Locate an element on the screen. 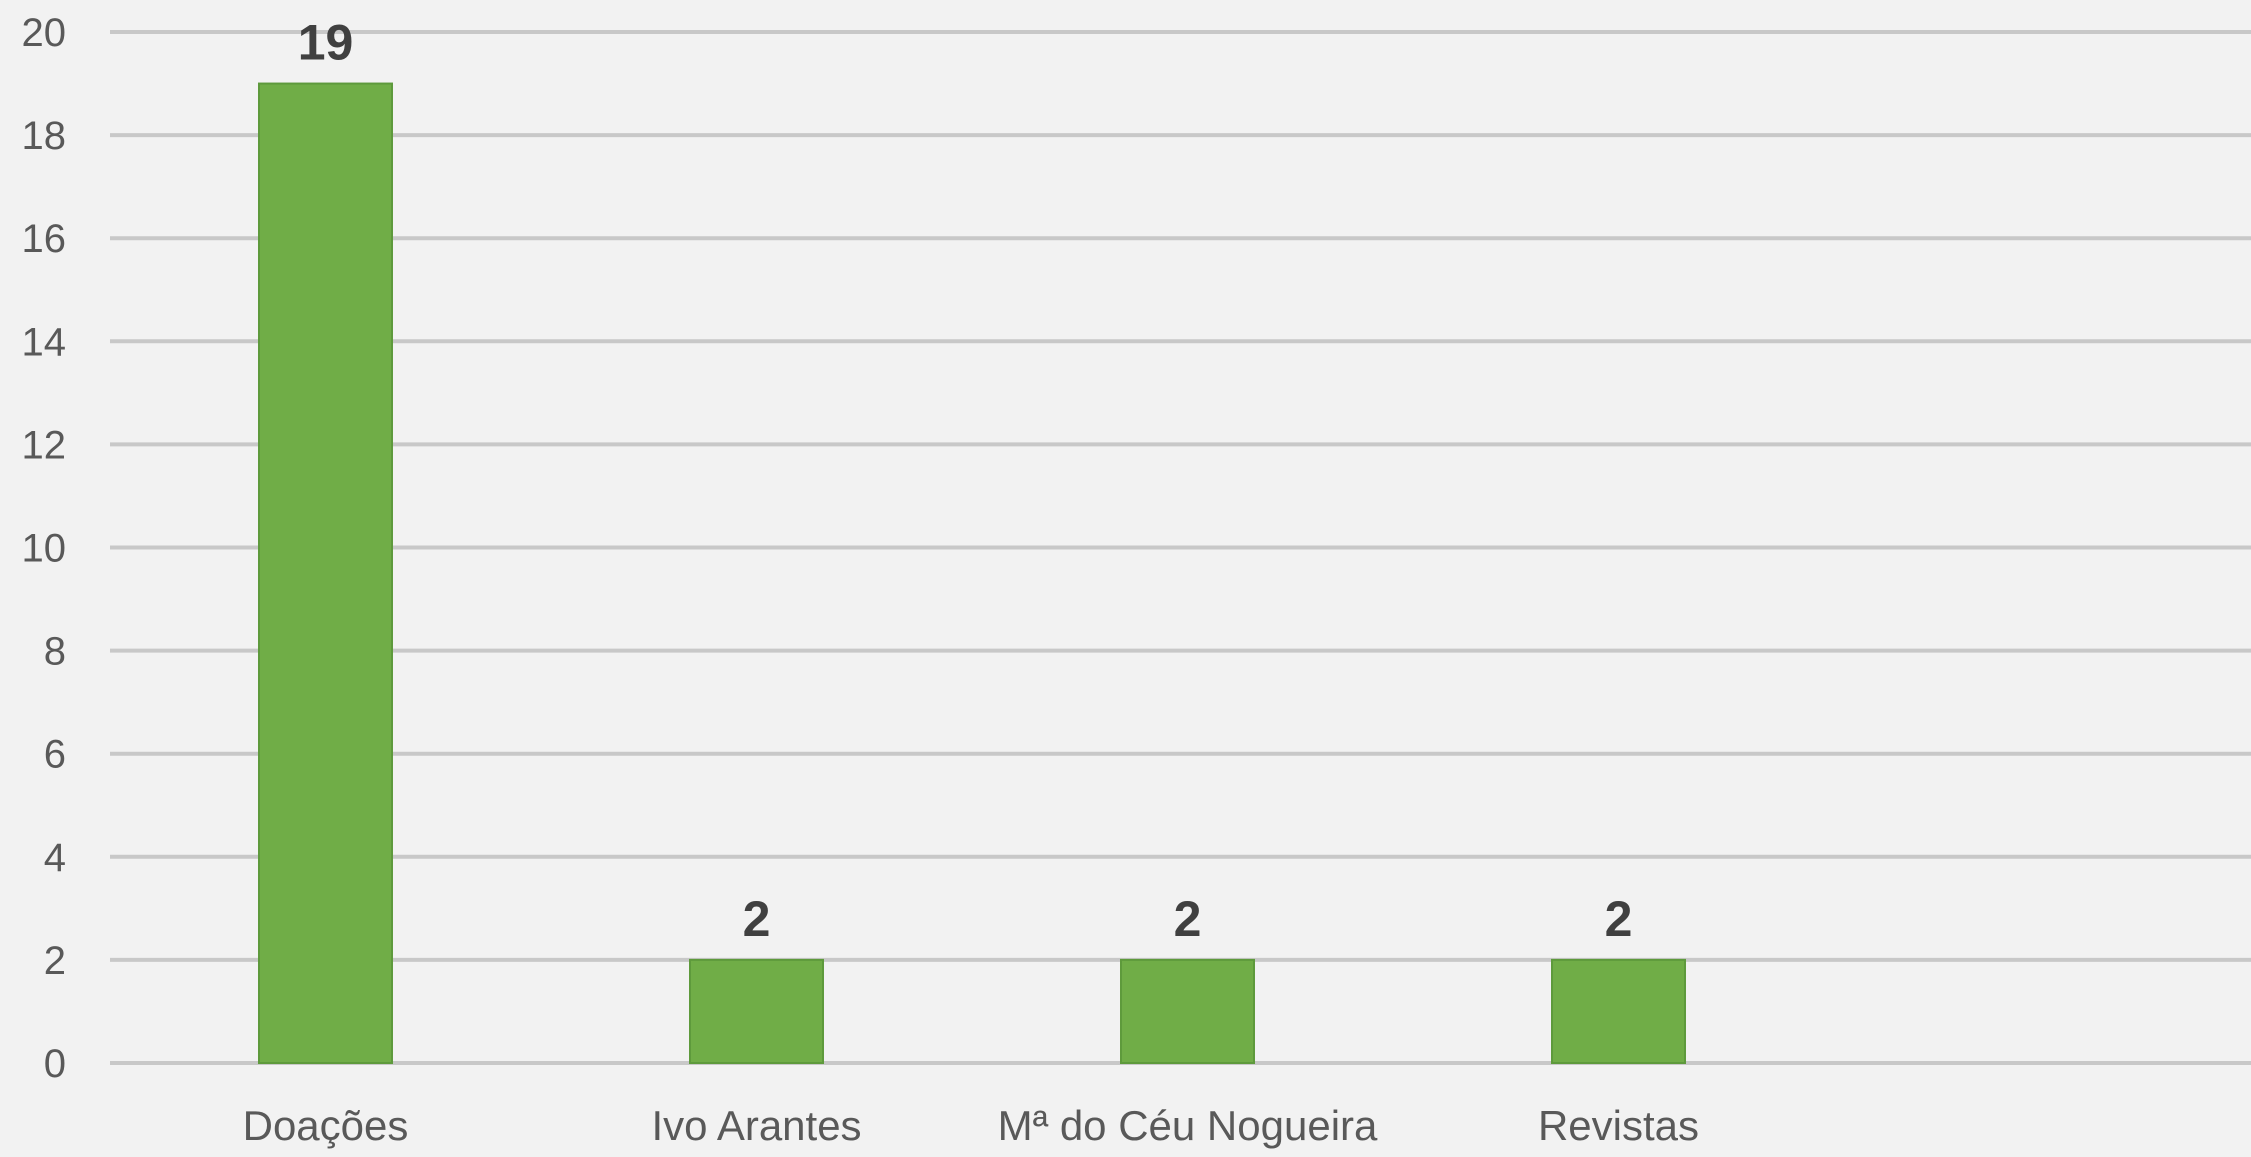 The image size is (2251, 1157). category-label: Ivo Arantes is located at coordinates (756, 1125).